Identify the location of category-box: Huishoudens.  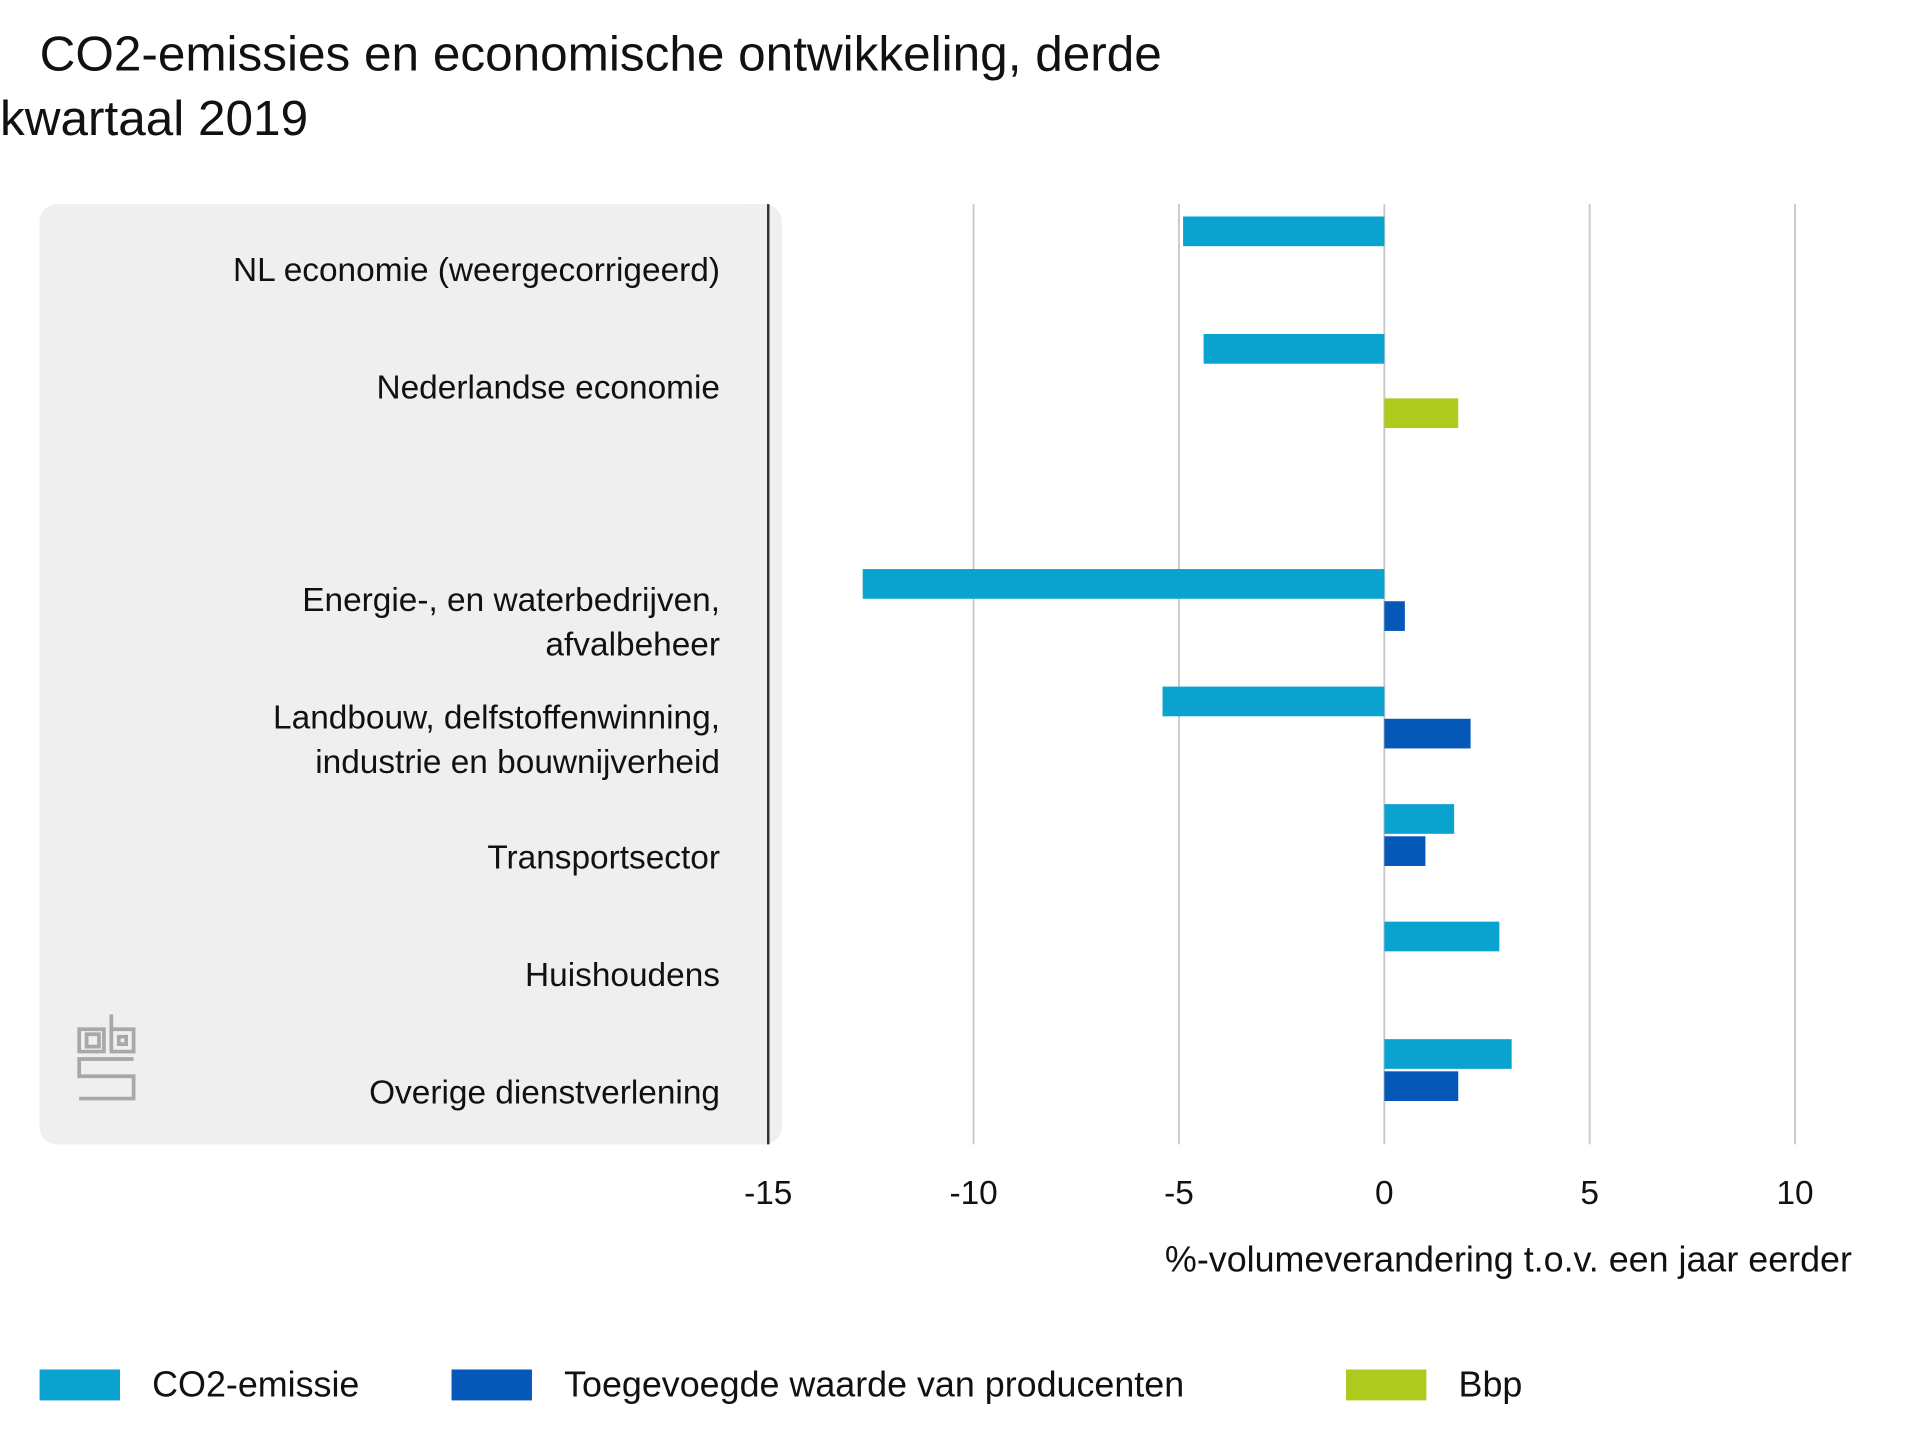
(622, 975).